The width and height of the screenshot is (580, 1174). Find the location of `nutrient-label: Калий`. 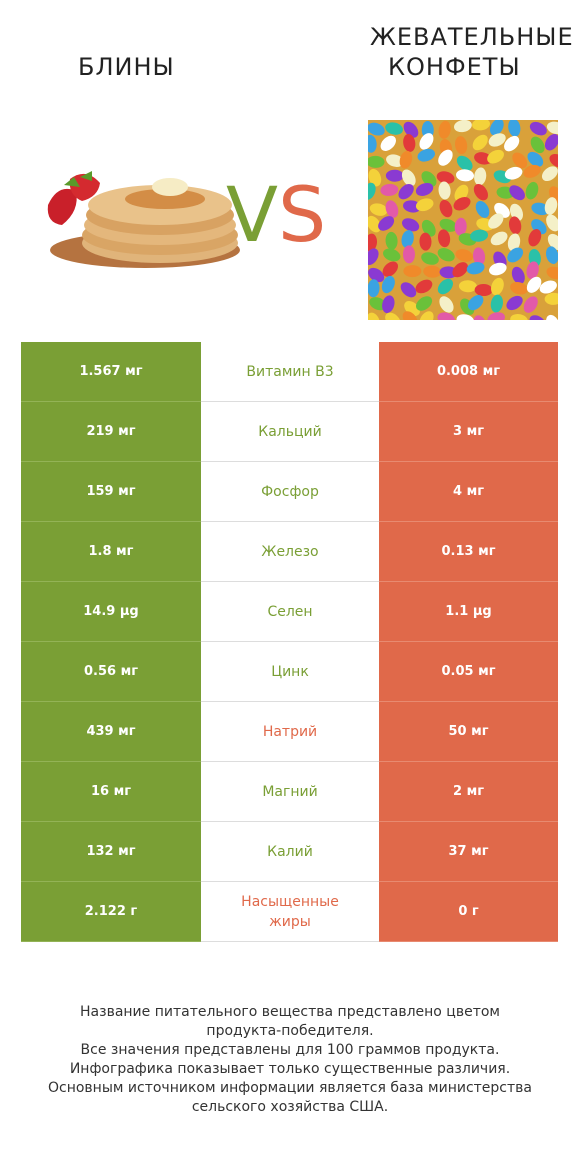

nutrient-label: Калий is located at coordinates (290, 852).